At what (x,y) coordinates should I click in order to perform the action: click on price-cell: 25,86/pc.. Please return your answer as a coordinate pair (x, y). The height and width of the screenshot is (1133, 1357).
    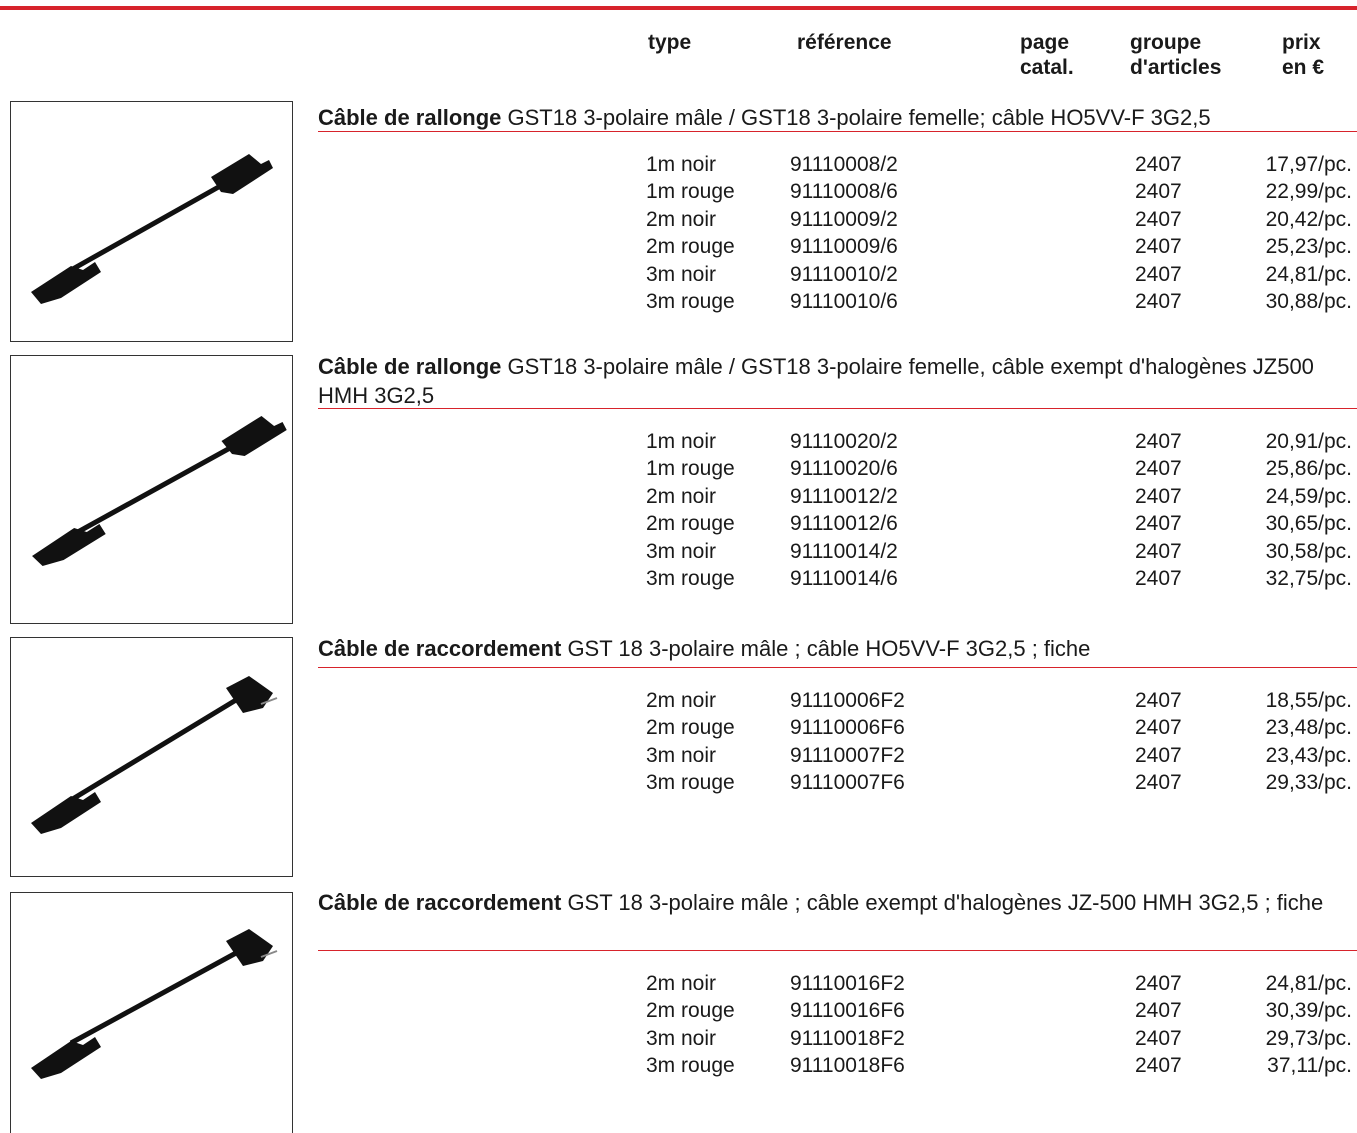
    Looking at the image, I should click on (1308, 469).